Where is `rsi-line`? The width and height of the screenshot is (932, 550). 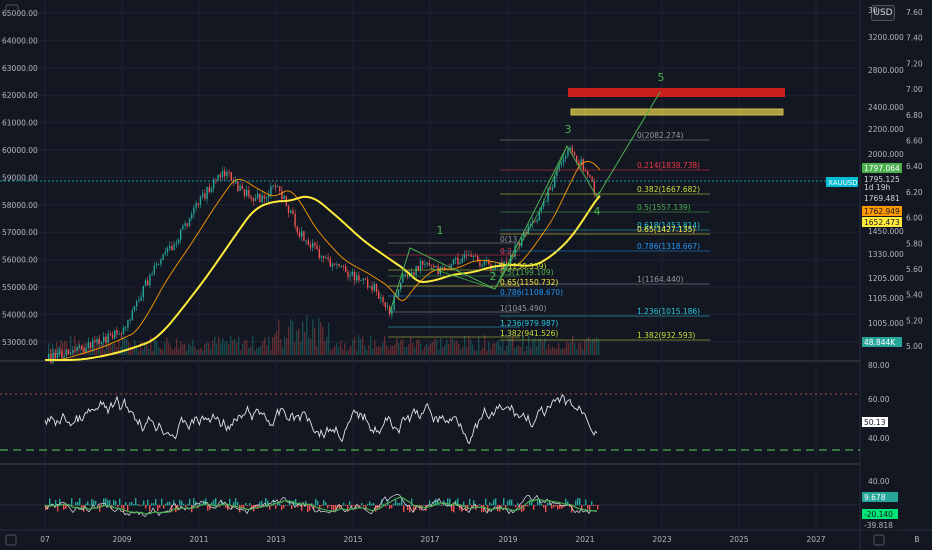
rsi-line is located at coordinates (321, 419).